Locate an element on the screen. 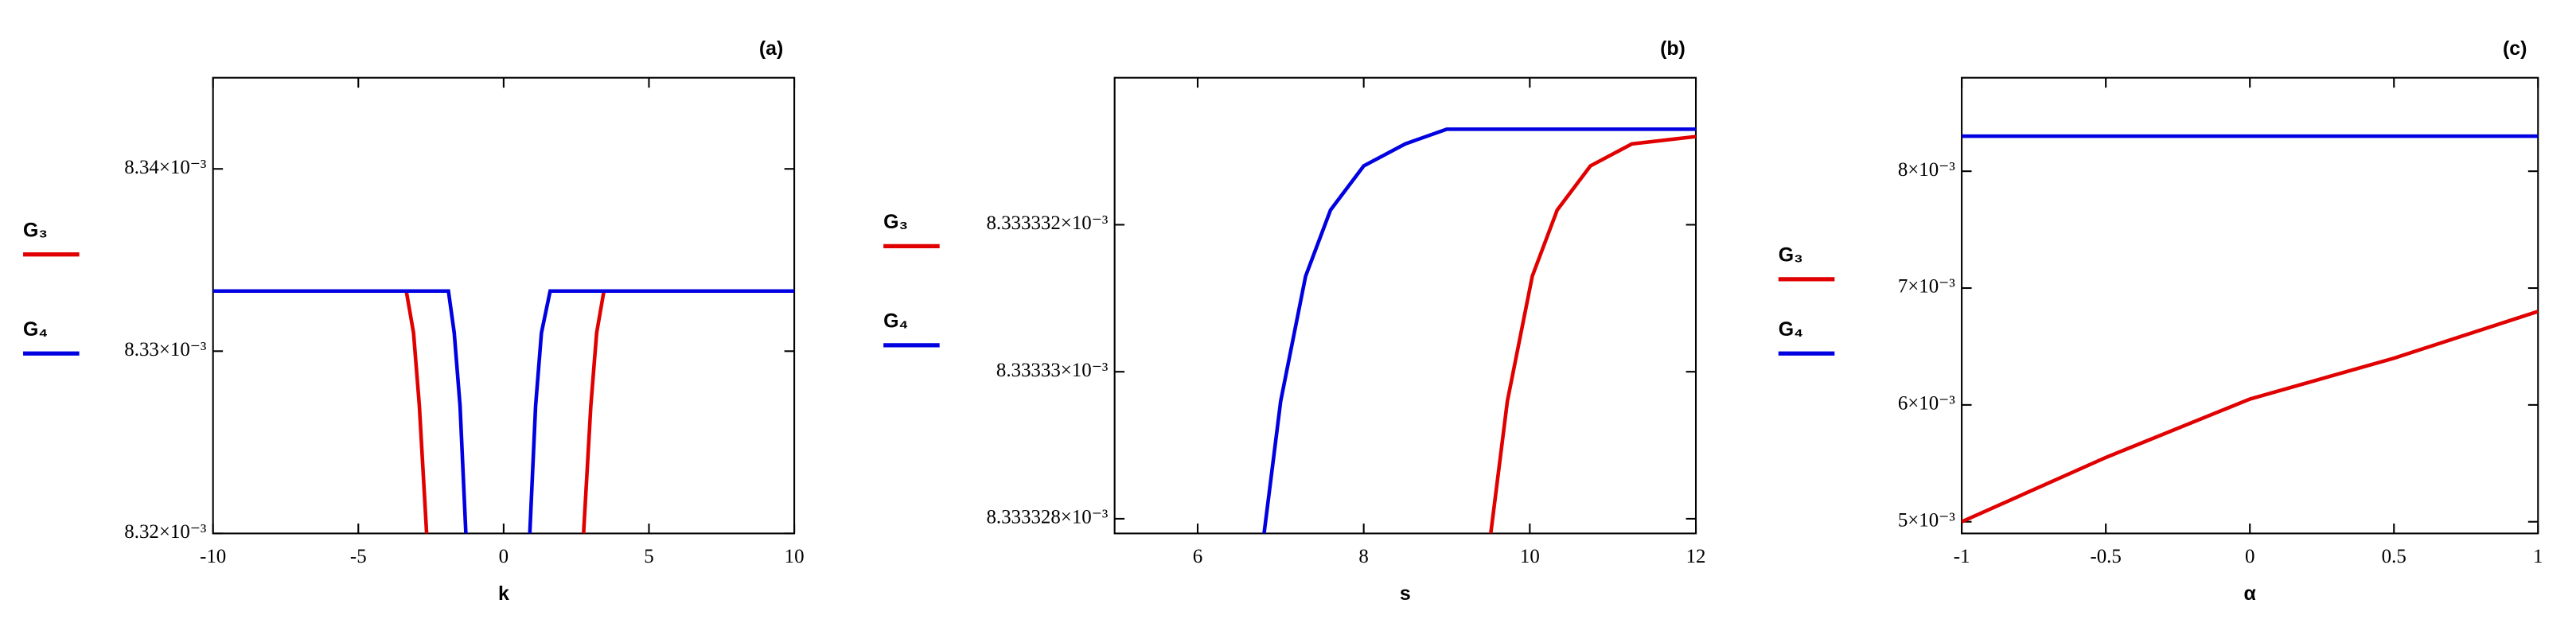  y-tick-label: 8.34×10⁻³ is located at coordinates (165, 167).